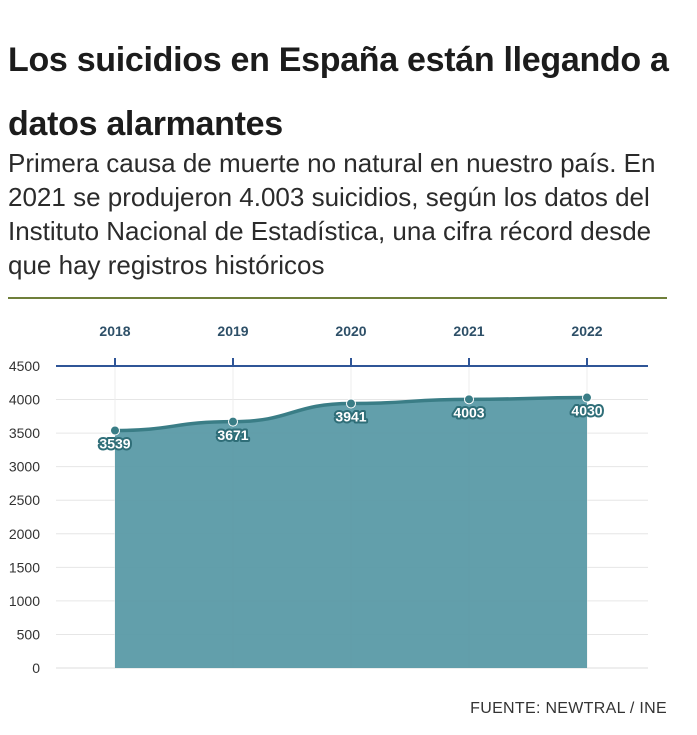 This screenshot has height=735, width=697. Describe the element at coordinates (24, 467) in the screenshot. I see `y-tick-label: 3000` at that location.